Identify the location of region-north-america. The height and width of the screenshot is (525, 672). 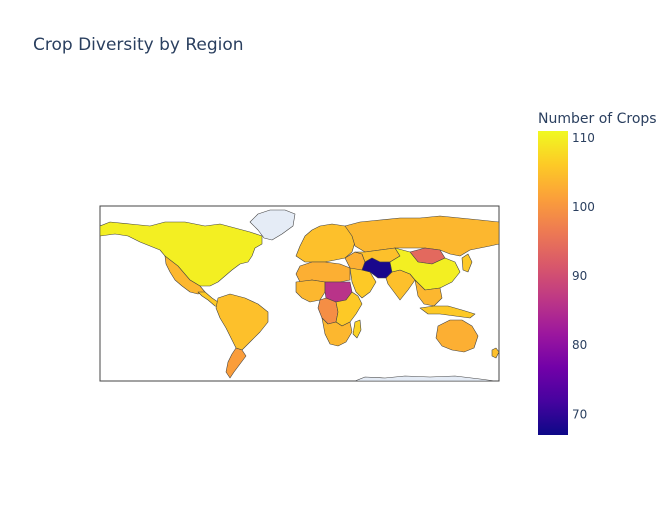
(181, 254).